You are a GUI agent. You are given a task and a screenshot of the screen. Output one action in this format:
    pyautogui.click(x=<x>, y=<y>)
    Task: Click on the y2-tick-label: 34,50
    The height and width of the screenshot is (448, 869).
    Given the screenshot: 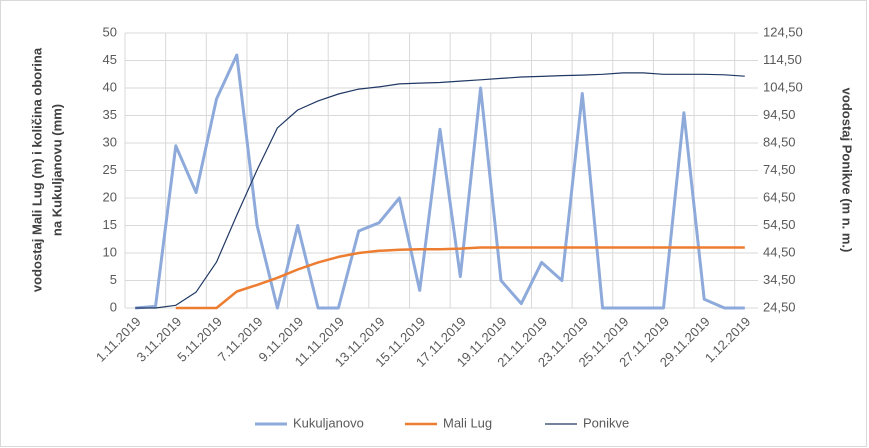 What is the action you would take?
    pyautogui.click(x=779, y=279)
    